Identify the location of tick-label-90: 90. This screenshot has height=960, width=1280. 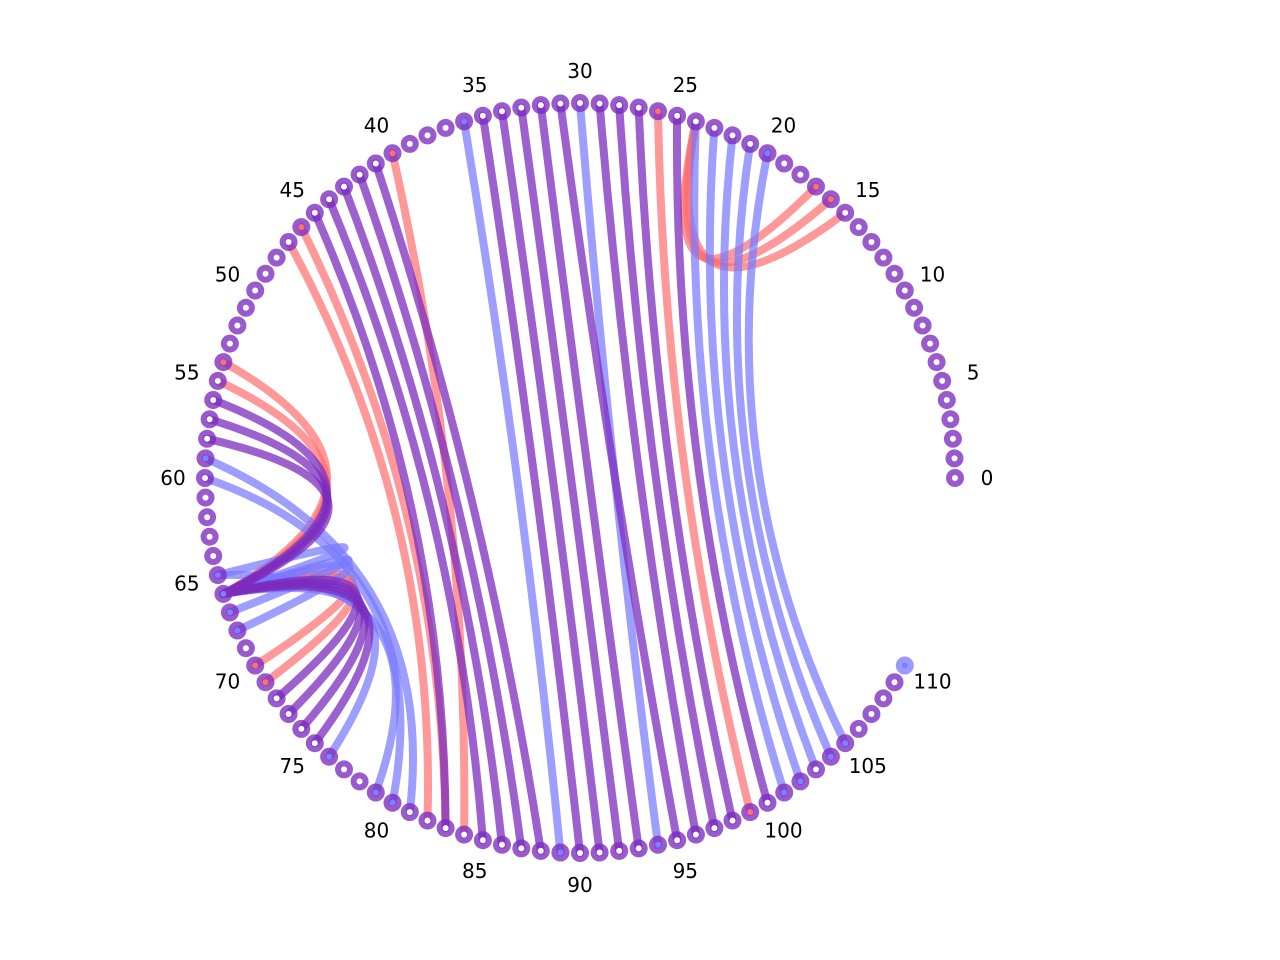
(579, 885).